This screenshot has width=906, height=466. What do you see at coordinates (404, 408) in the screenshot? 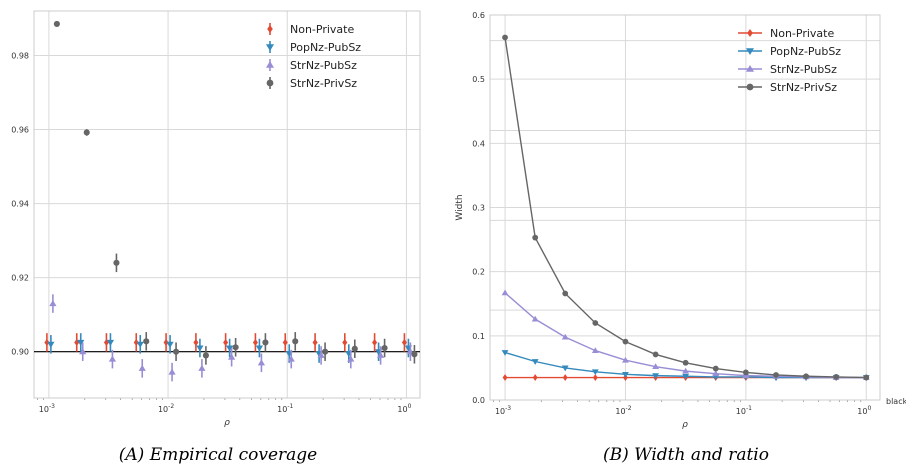
I see `x-tick-label: 10⁰` at bounding box center [404, 408].